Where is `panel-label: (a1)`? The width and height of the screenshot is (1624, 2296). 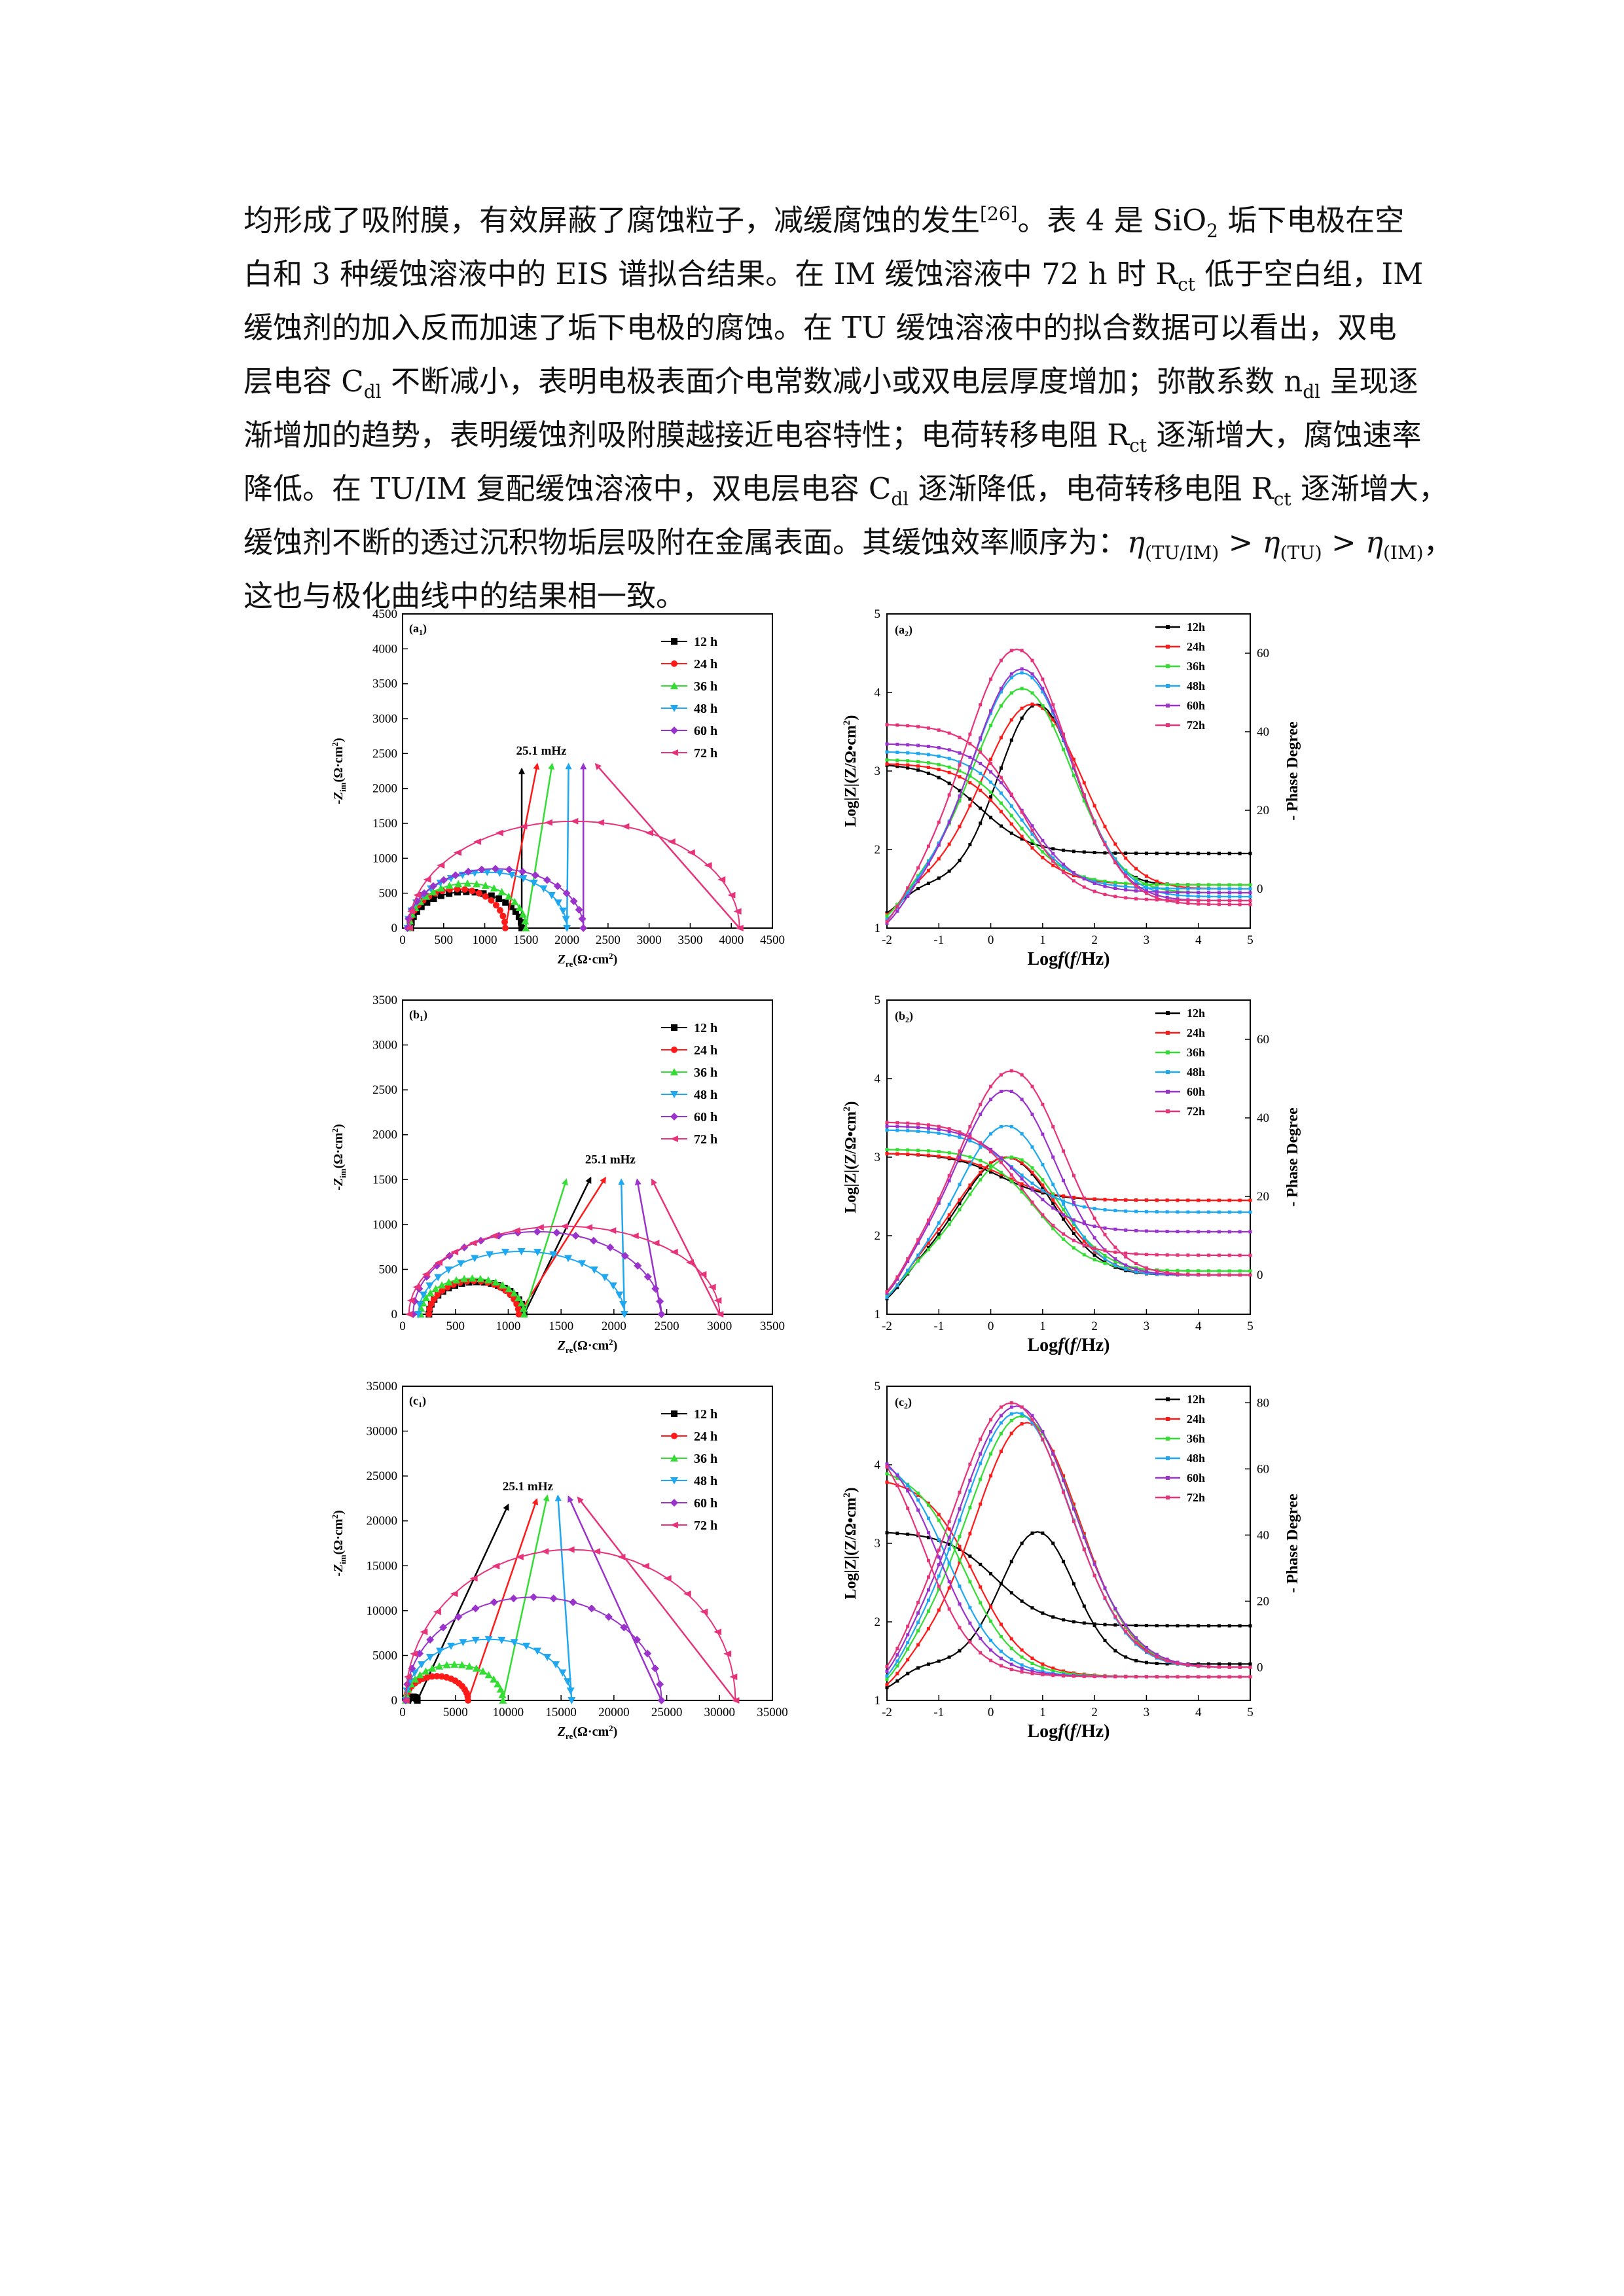
panel-label: (a1) is located at coordinates (418, 629).